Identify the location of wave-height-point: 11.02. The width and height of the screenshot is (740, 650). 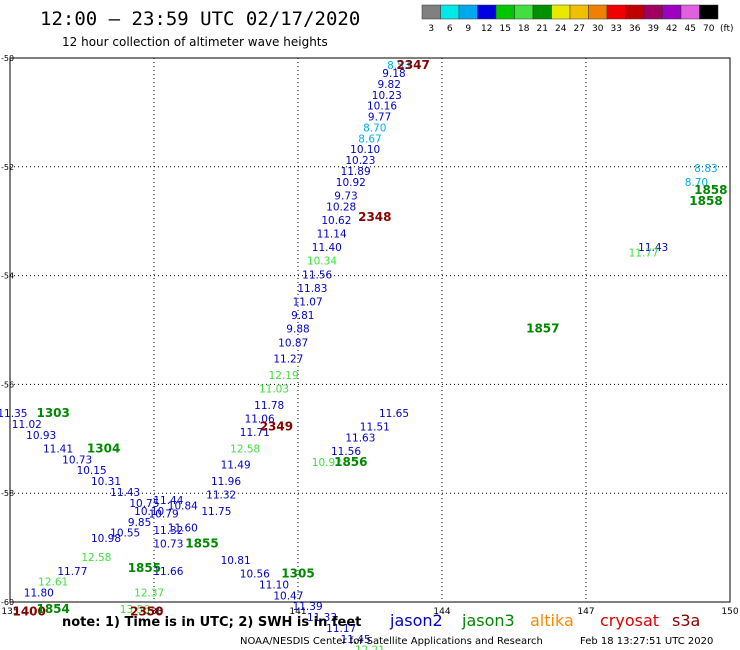
(27, 425).